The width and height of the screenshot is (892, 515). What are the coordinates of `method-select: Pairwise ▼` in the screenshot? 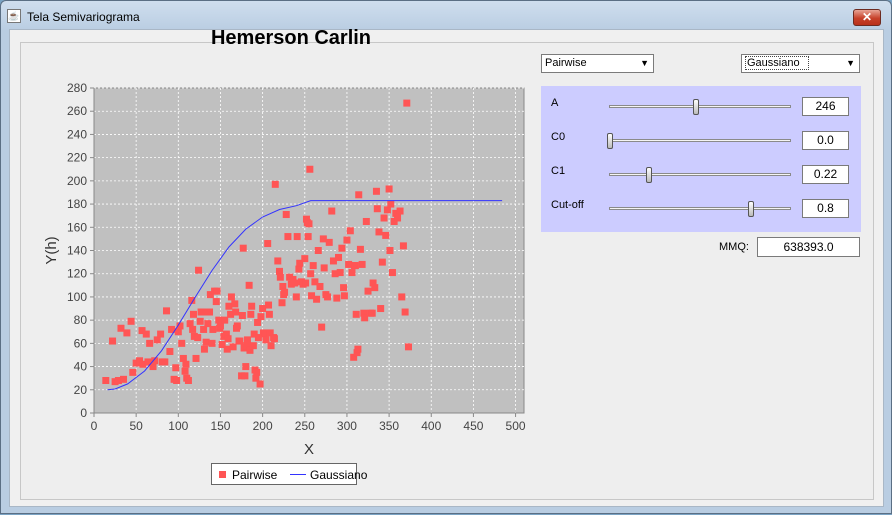 It's located at (597, 63).